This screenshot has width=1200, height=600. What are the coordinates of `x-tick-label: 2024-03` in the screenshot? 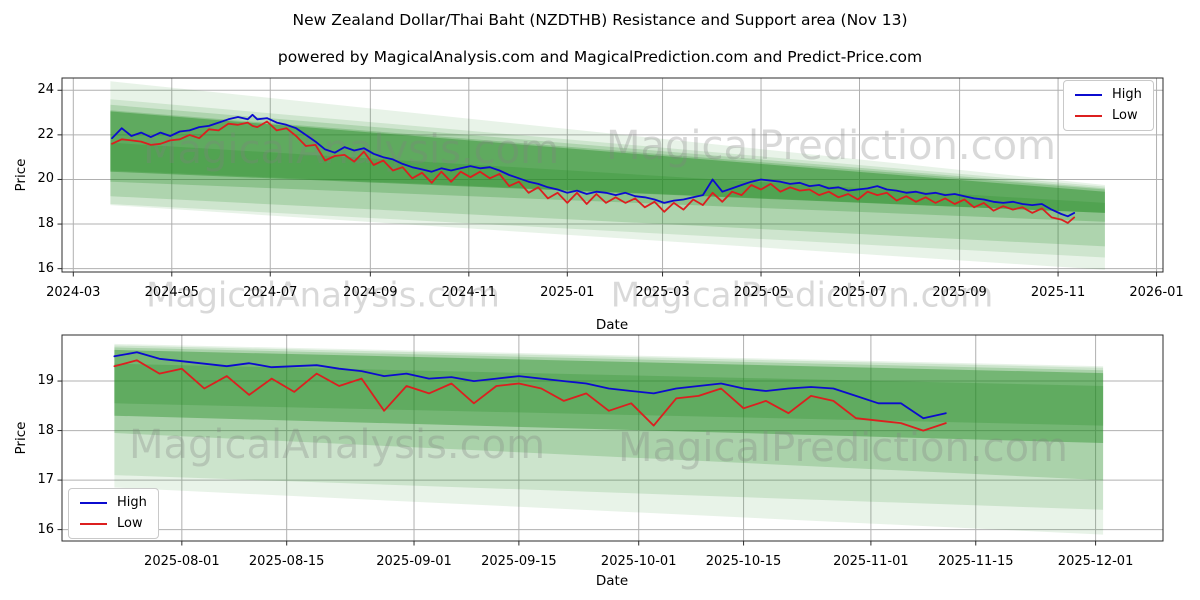 It's located at (73, 292).